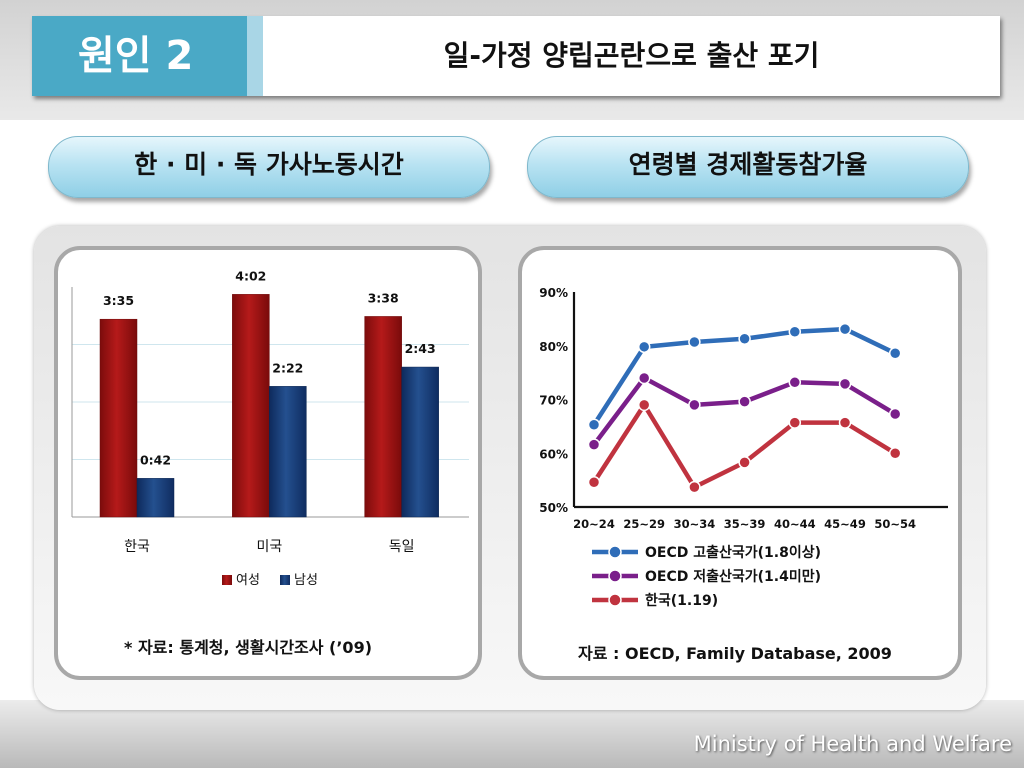 The width and height of the screenshot is (1024, 768). I want to click on title-stripe, so click(255, 56).